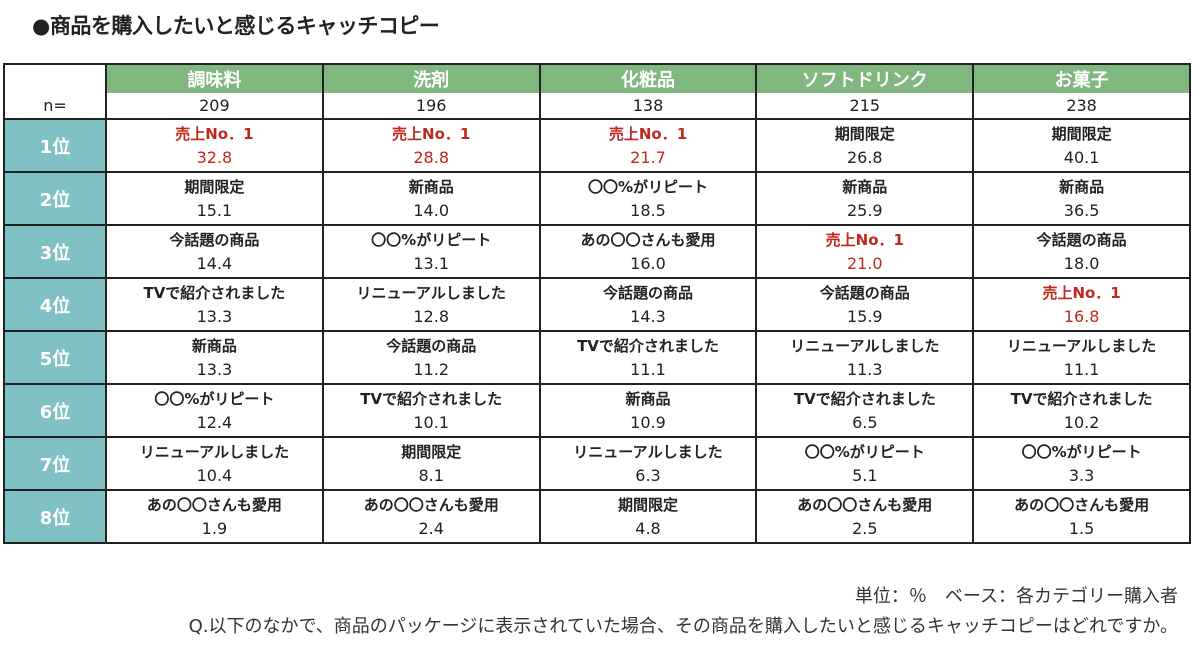 This screenshot has width=1200, height=653. What do you see at coordinates (865, 516) in the screenshot?
I see `ranking-cell: あの〇〇さんも愛用 2.5` at bounding box center [865, 516].